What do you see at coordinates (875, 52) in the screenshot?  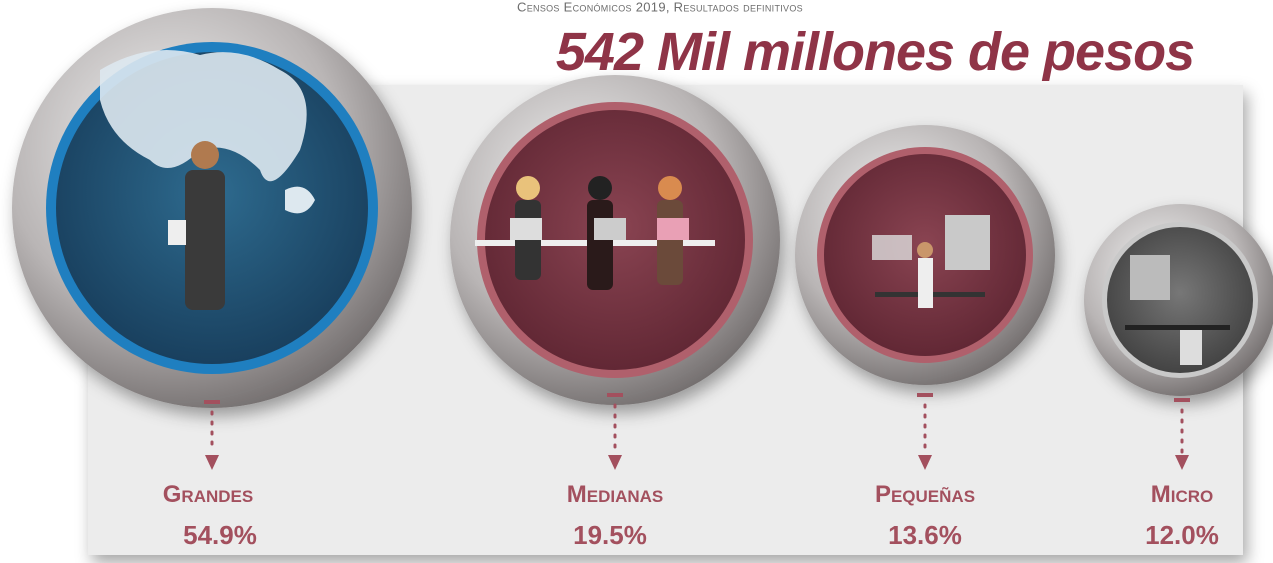 I see `title: 542 Mil millones de pesos` at bounding box center [875, 52].